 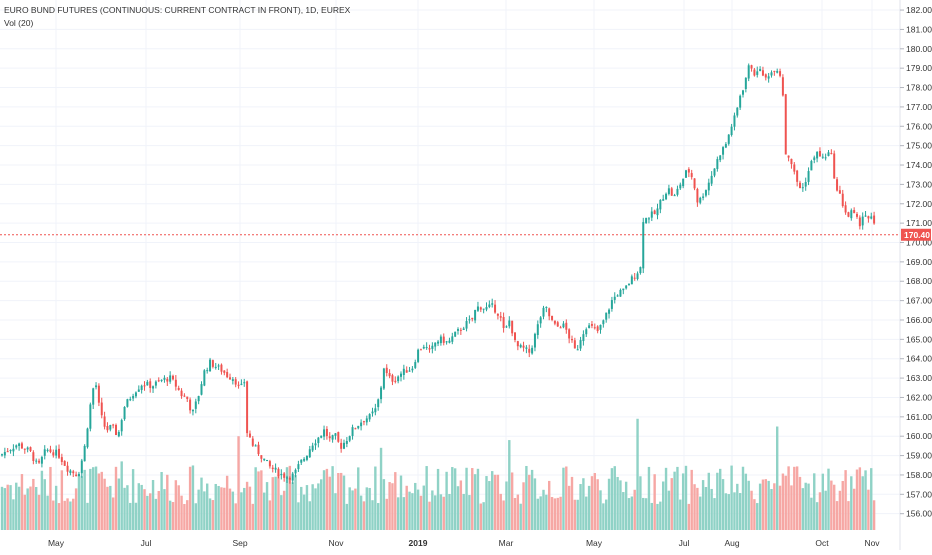 I want to click on price-tick-label: 180.00, so click(x=919, y=49).